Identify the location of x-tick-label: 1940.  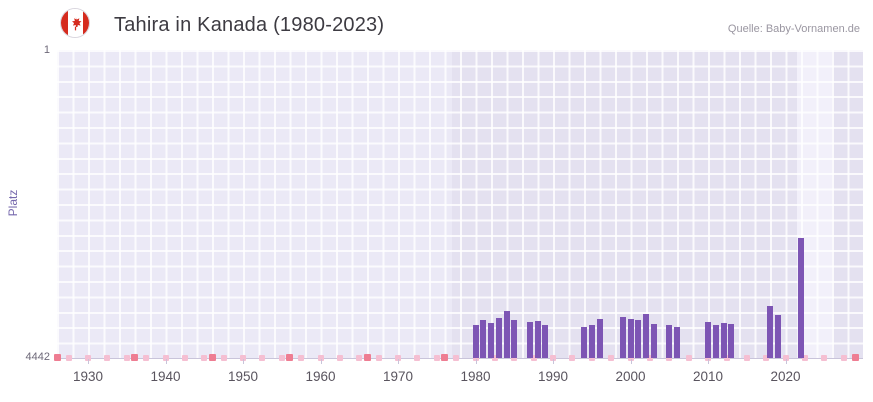
(165, 376).